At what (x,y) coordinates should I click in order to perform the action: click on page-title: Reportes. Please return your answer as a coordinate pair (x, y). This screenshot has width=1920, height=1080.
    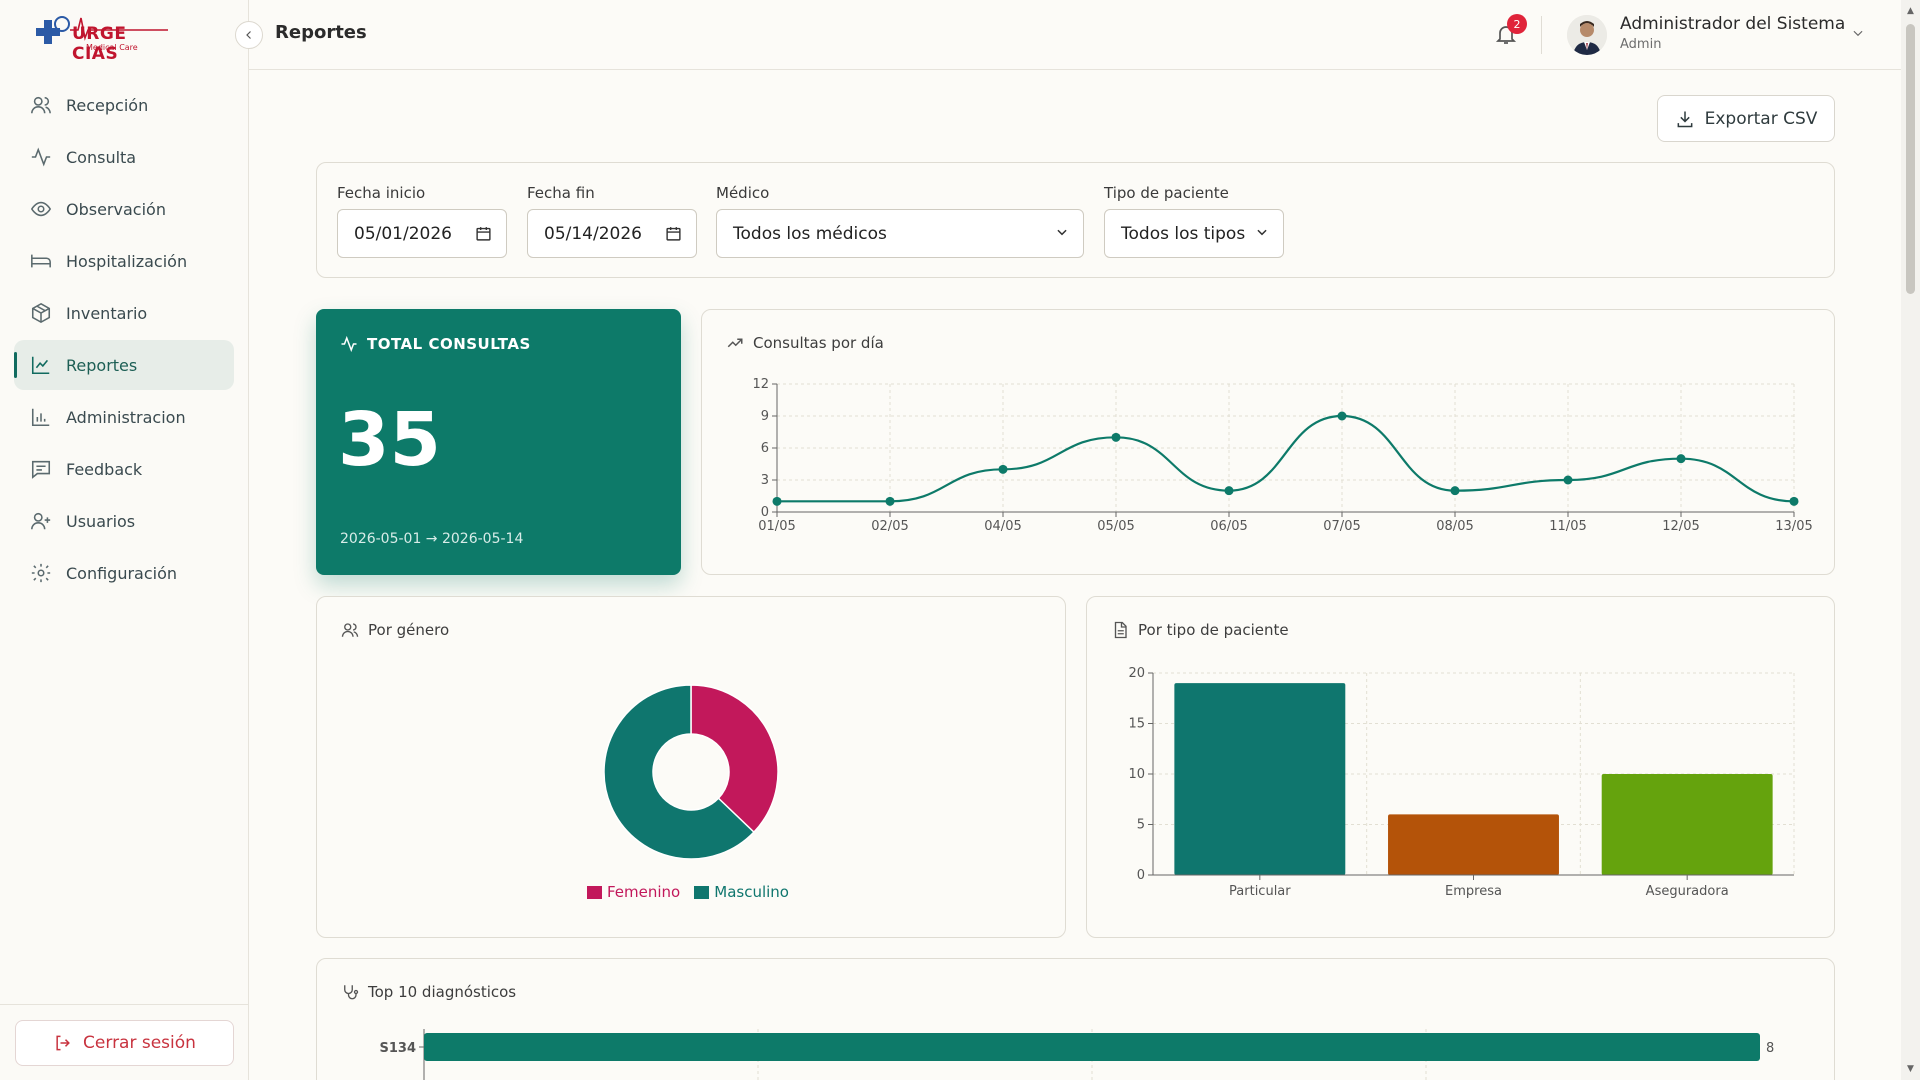
    Looking at the image, I should click on (321, 32).